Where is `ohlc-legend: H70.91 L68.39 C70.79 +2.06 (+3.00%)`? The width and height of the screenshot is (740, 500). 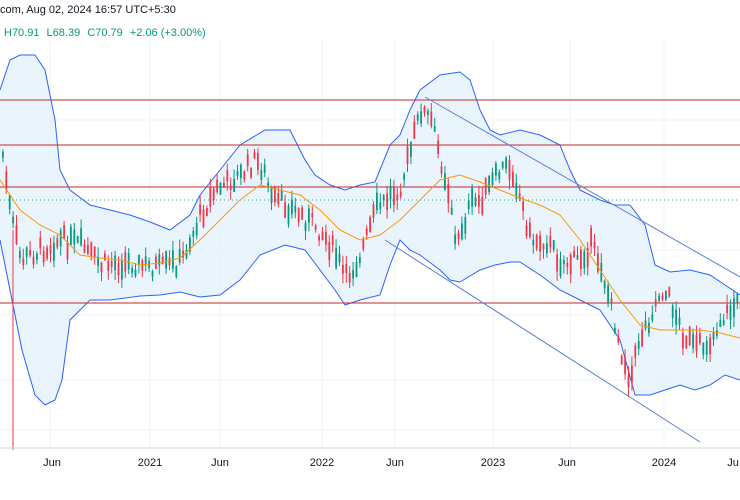
ohlc-legend: H70.91 L68.39 C70.79 +2.06 (+3.00%) is located at coordinates (107, 33).